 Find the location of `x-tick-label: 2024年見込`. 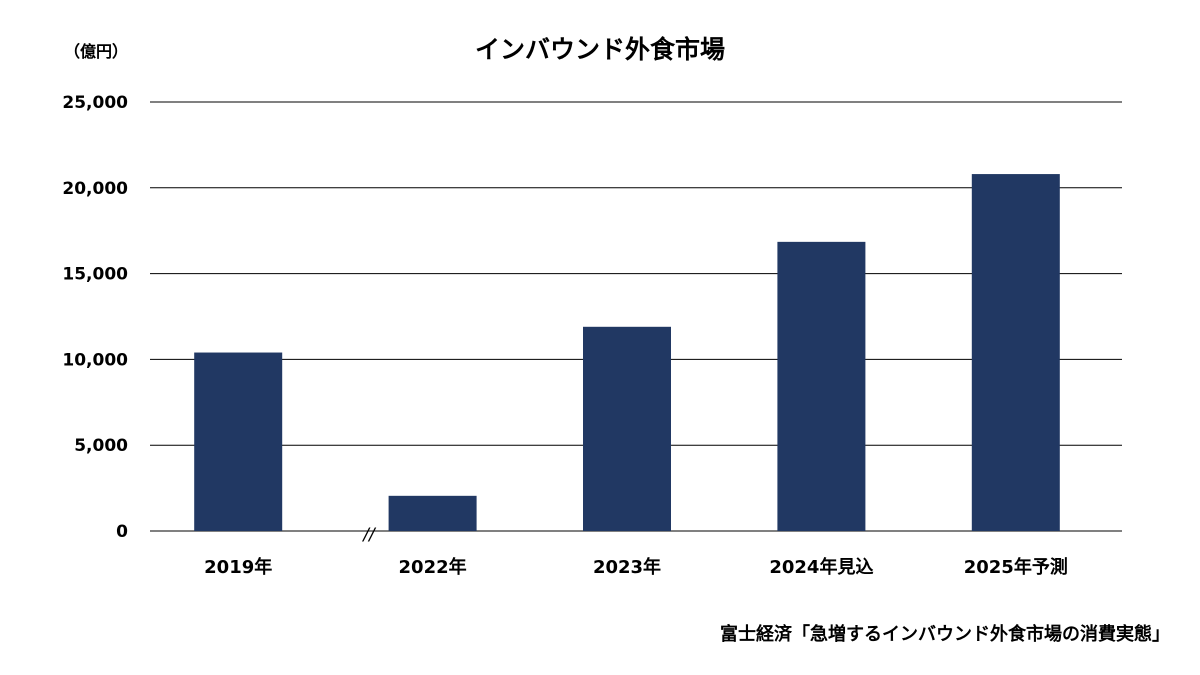

x-tick-label: 2024年見込 is located at coordinates (821, 567).